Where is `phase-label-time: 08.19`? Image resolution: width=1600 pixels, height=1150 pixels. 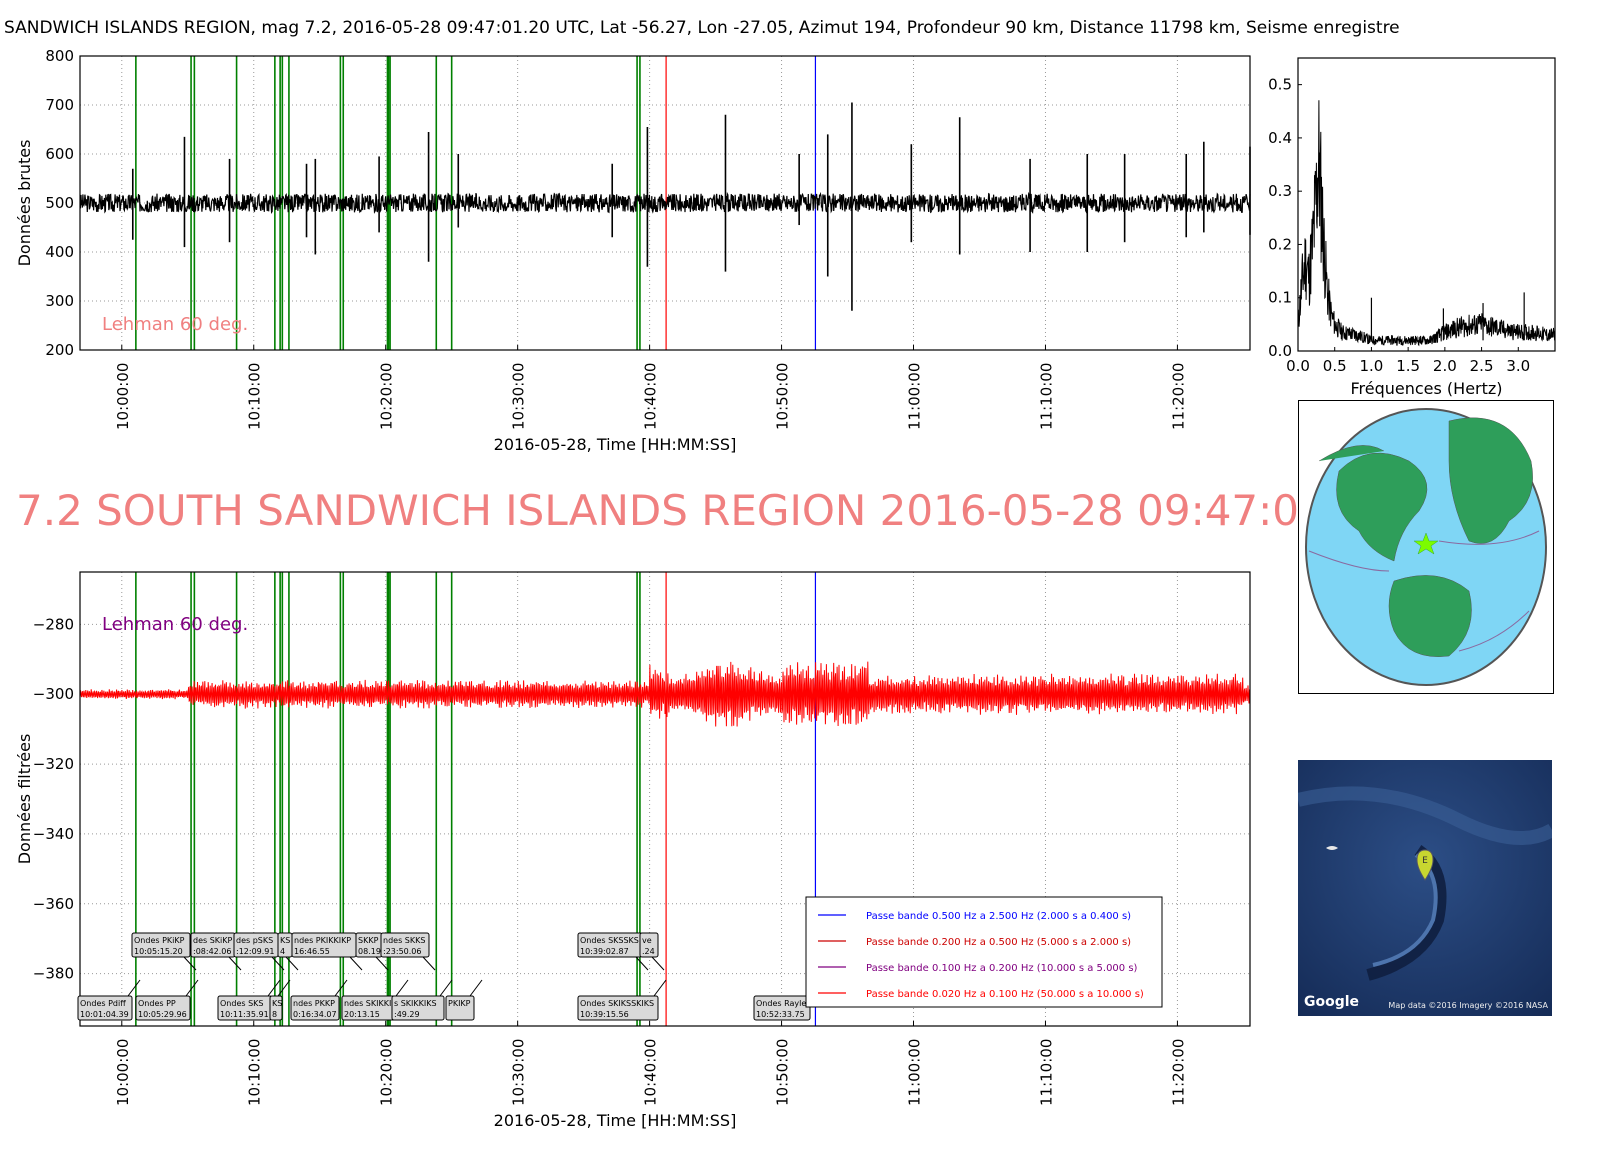 phase-label-time: 08.19 is located at coordinates (369, 951).